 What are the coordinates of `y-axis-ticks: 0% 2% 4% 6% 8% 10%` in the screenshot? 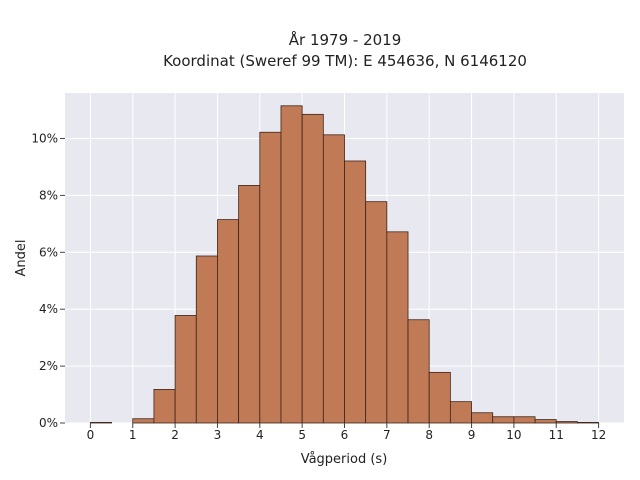 It's located at (48, 281).